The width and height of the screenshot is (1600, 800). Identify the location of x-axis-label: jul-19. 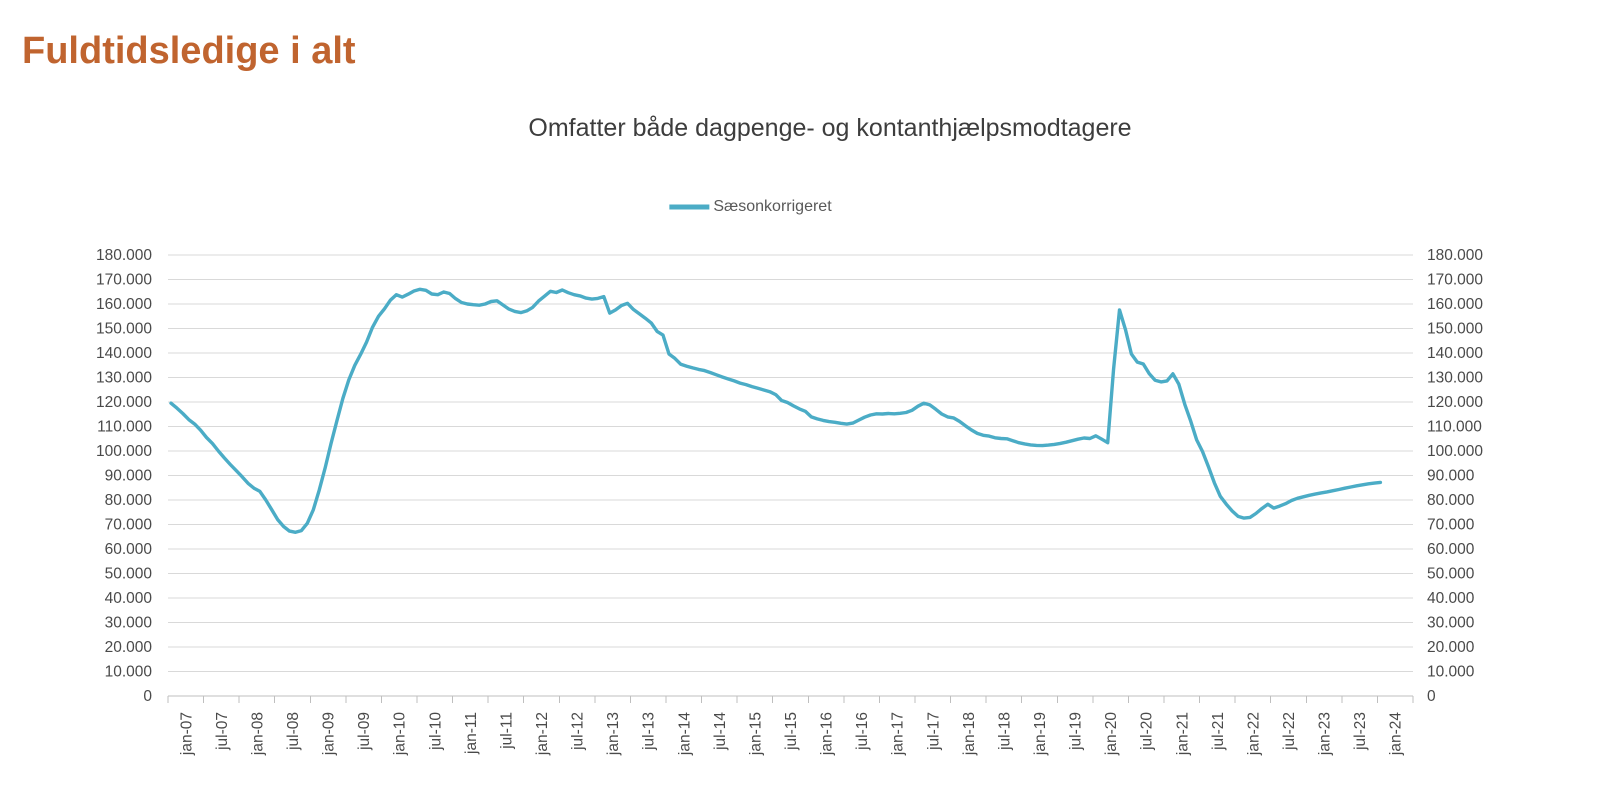
(1076, 731).